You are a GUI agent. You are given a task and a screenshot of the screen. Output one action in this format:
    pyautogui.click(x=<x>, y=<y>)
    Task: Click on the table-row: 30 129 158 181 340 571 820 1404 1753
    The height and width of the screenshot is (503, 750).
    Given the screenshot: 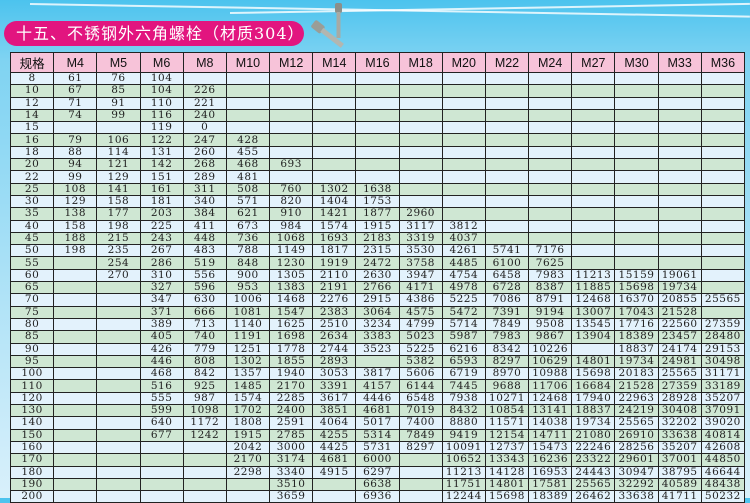 What is the action you would take?
    pyautogui.click(x=377, y=201)
    